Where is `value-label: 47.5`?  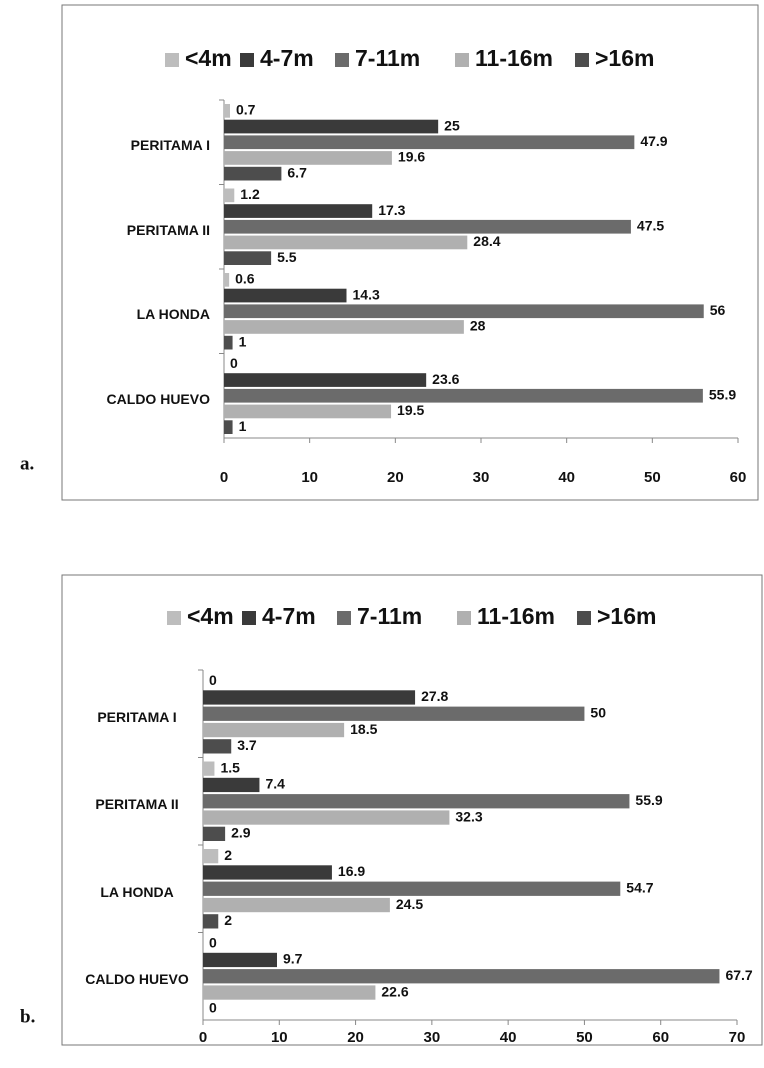
value-label: 47.5 is located at coordinates (650, 225).